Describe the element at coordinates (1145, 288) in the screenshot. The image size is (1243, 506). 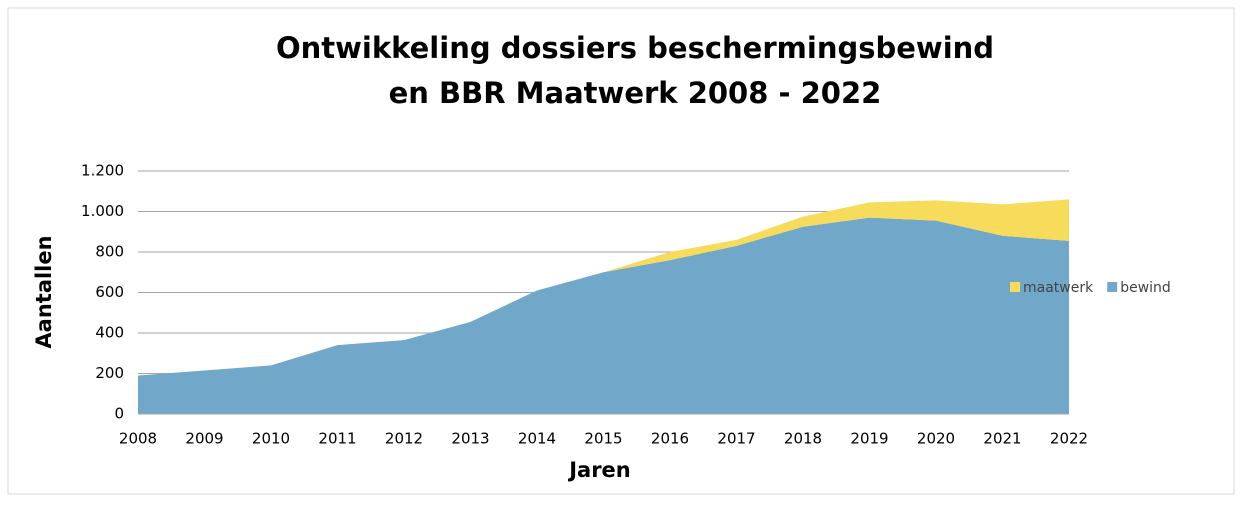
I see `legend-label: bewind` at that location.